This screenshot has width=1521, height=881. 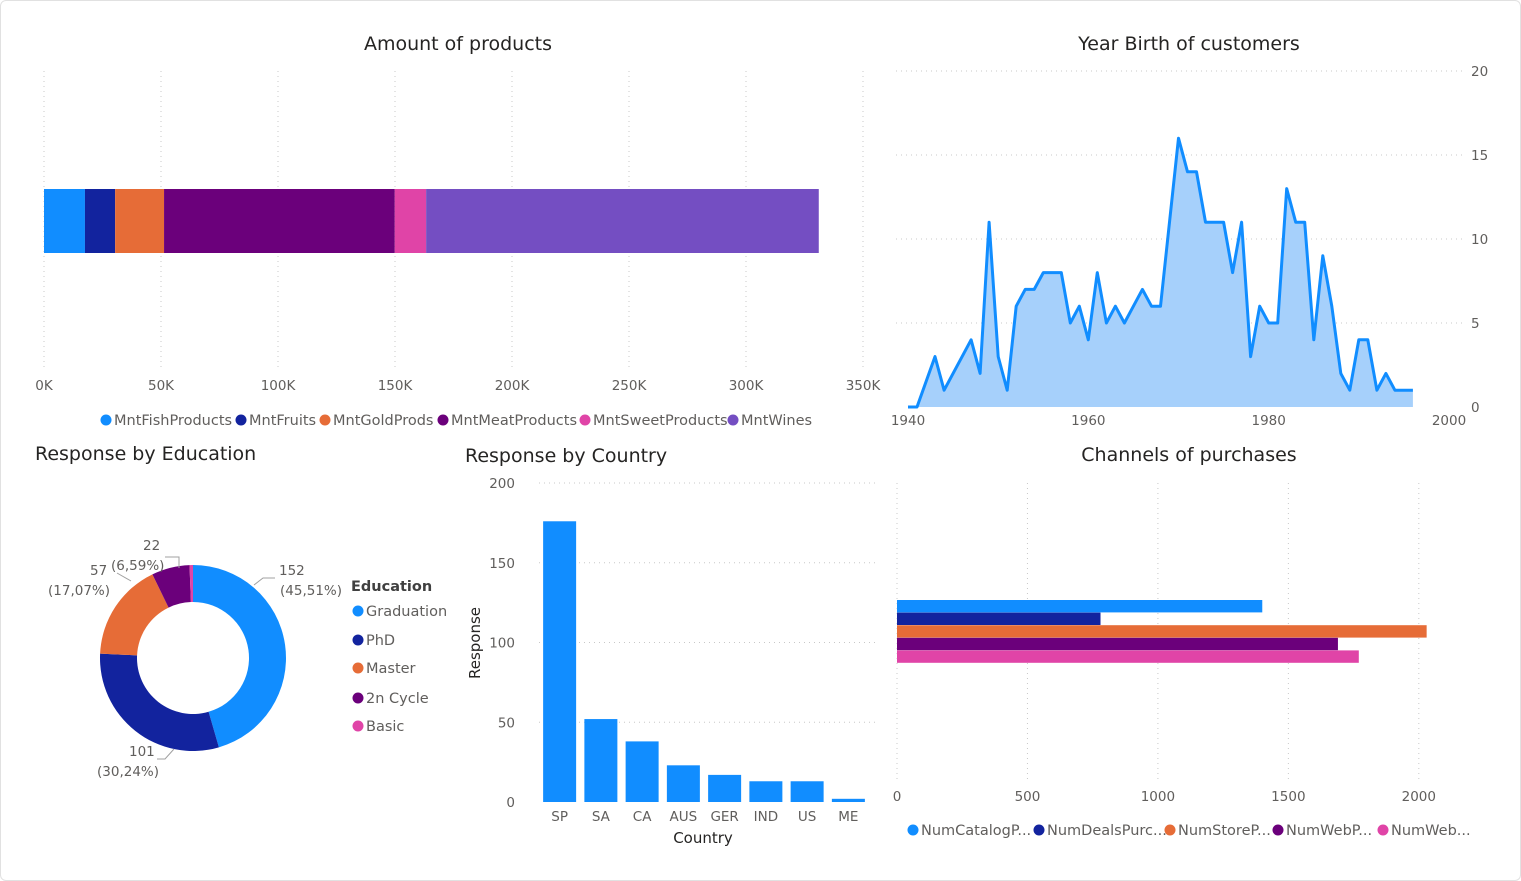 I want to click on slice-graduation, so click(x=239, y=656).